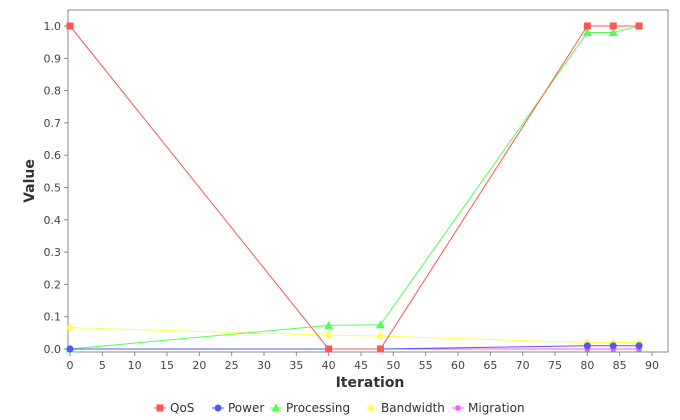 Image resolution: width=680 pixels, height=420 pixels. Describe the element at coordinates (426, 365) in the screenshot. I see `x-tick-label: 55` at that location.